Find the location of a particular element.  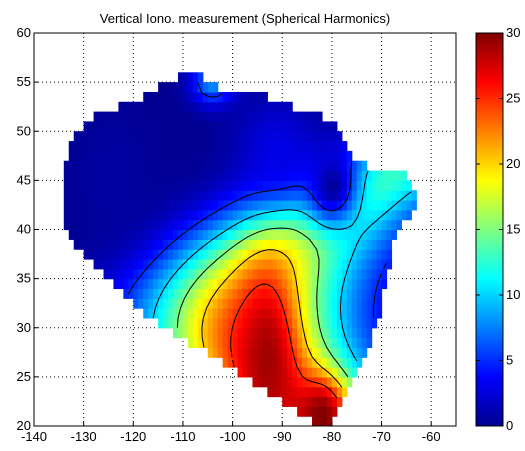

x-tick-label: -80 is located at coordinates (331, 436).